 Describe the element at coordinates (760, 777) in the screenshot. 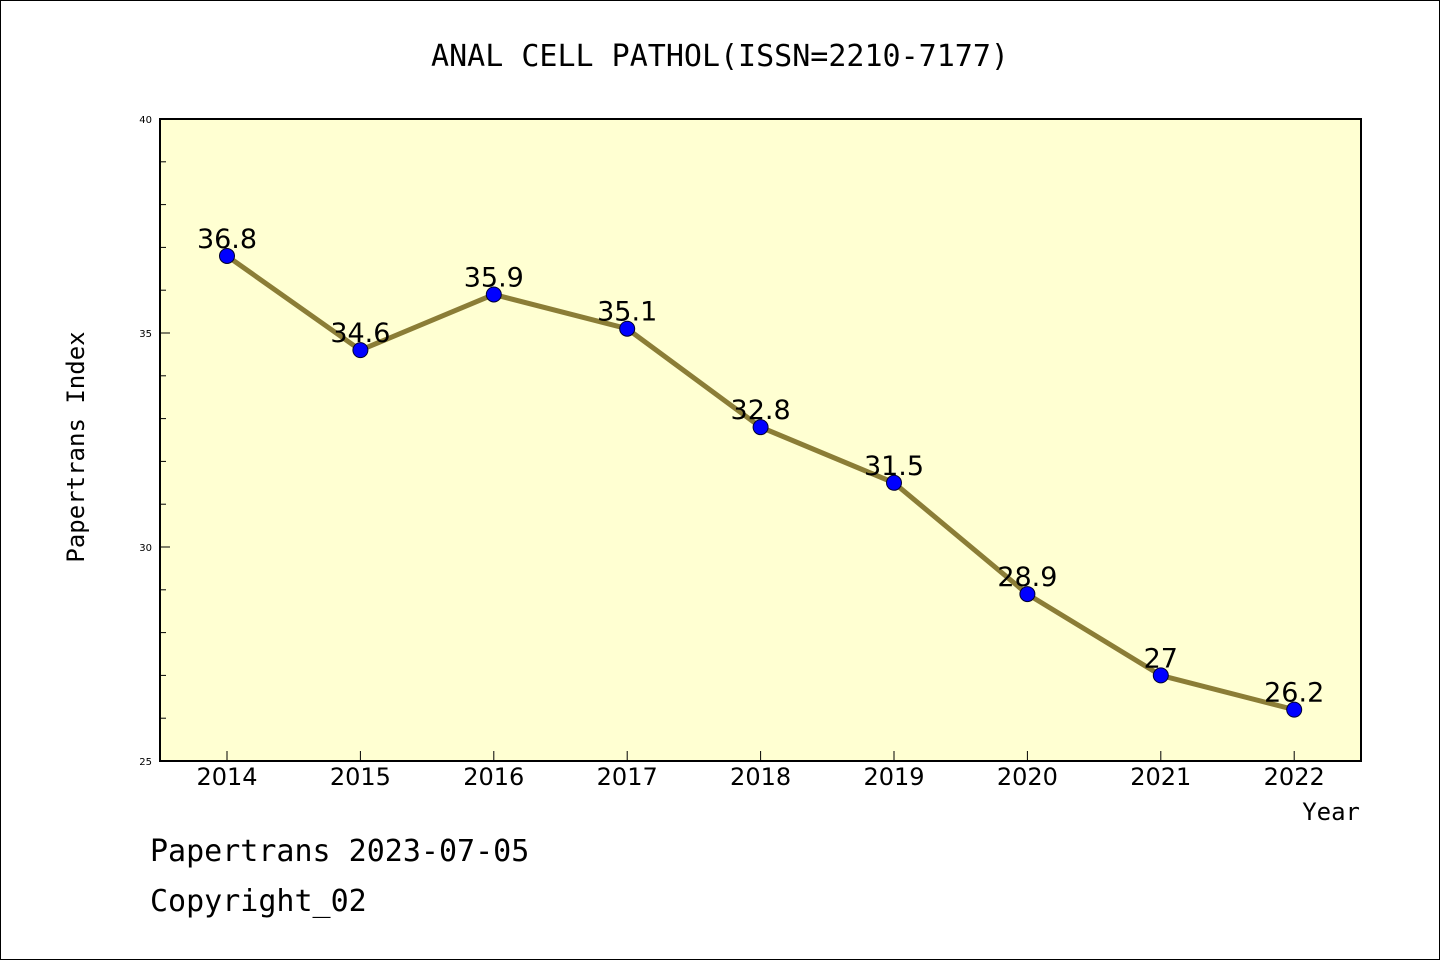

I see `x-tick-label: 2018` at that location.